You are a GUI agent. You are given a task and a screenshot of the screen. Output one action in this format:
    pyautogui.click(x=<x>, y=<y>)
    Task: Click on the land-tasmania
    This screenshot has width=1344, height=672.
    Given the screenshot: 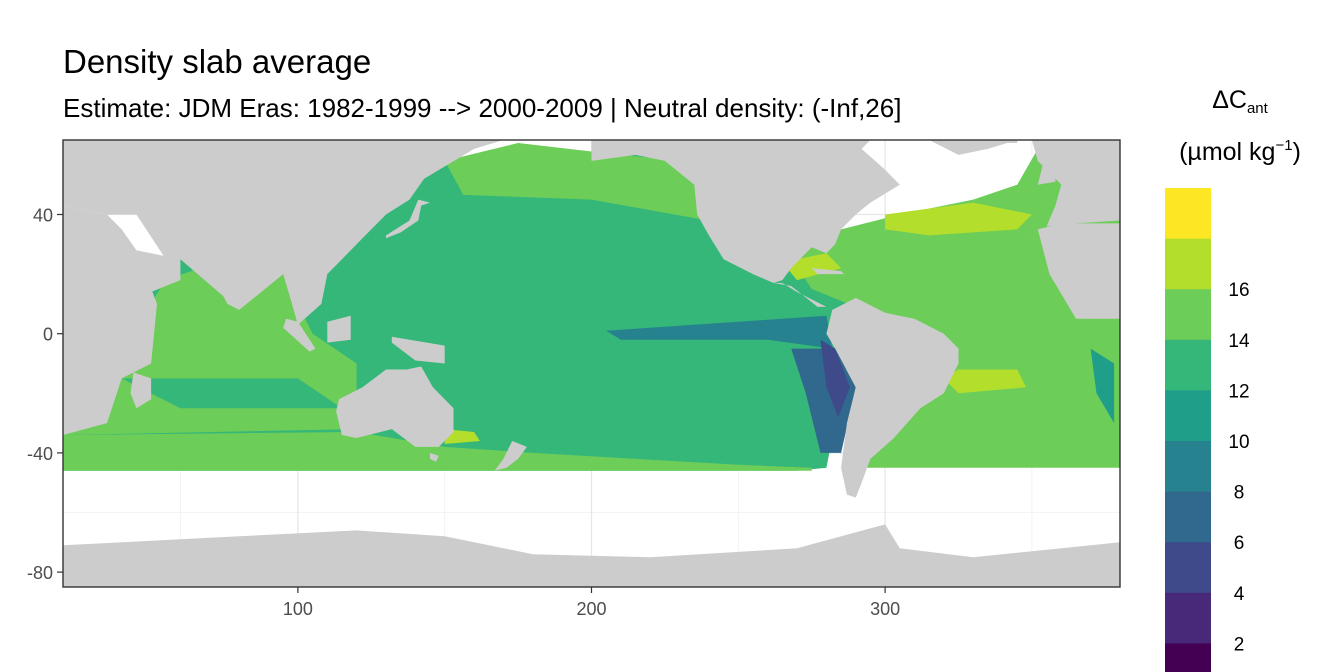 What is the action you would take?
    pyautogui.click(x=434, y=457)
    